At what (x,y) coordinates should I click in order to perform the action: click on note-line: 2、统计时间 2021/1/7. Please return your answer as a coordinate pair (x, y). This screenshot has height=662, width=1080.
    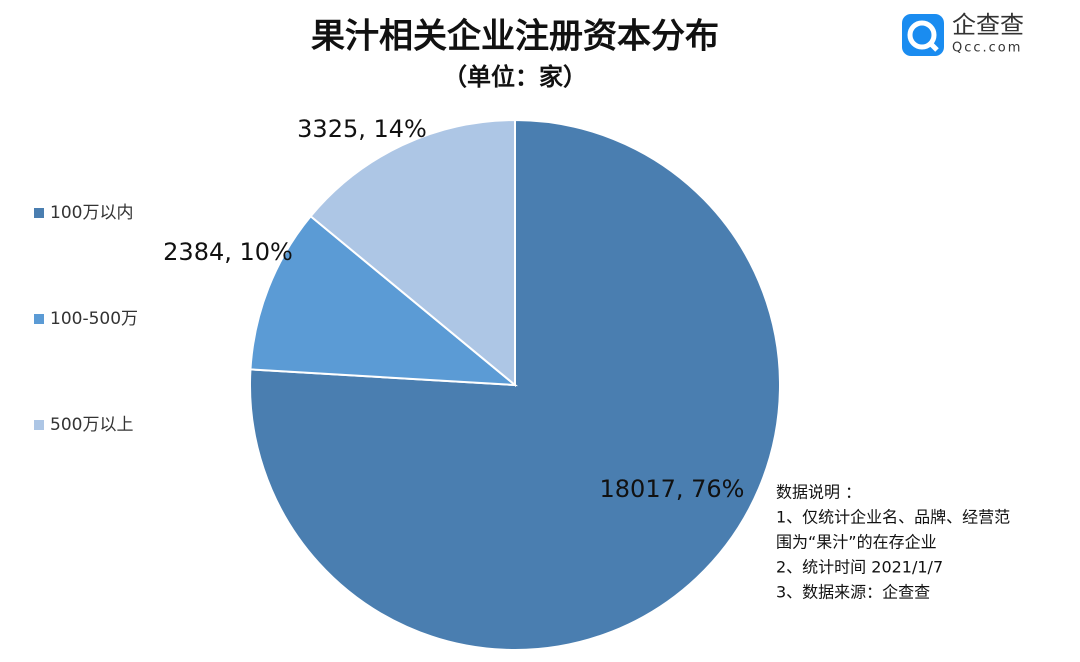
    Looking at the image, I should click on (859, 567).